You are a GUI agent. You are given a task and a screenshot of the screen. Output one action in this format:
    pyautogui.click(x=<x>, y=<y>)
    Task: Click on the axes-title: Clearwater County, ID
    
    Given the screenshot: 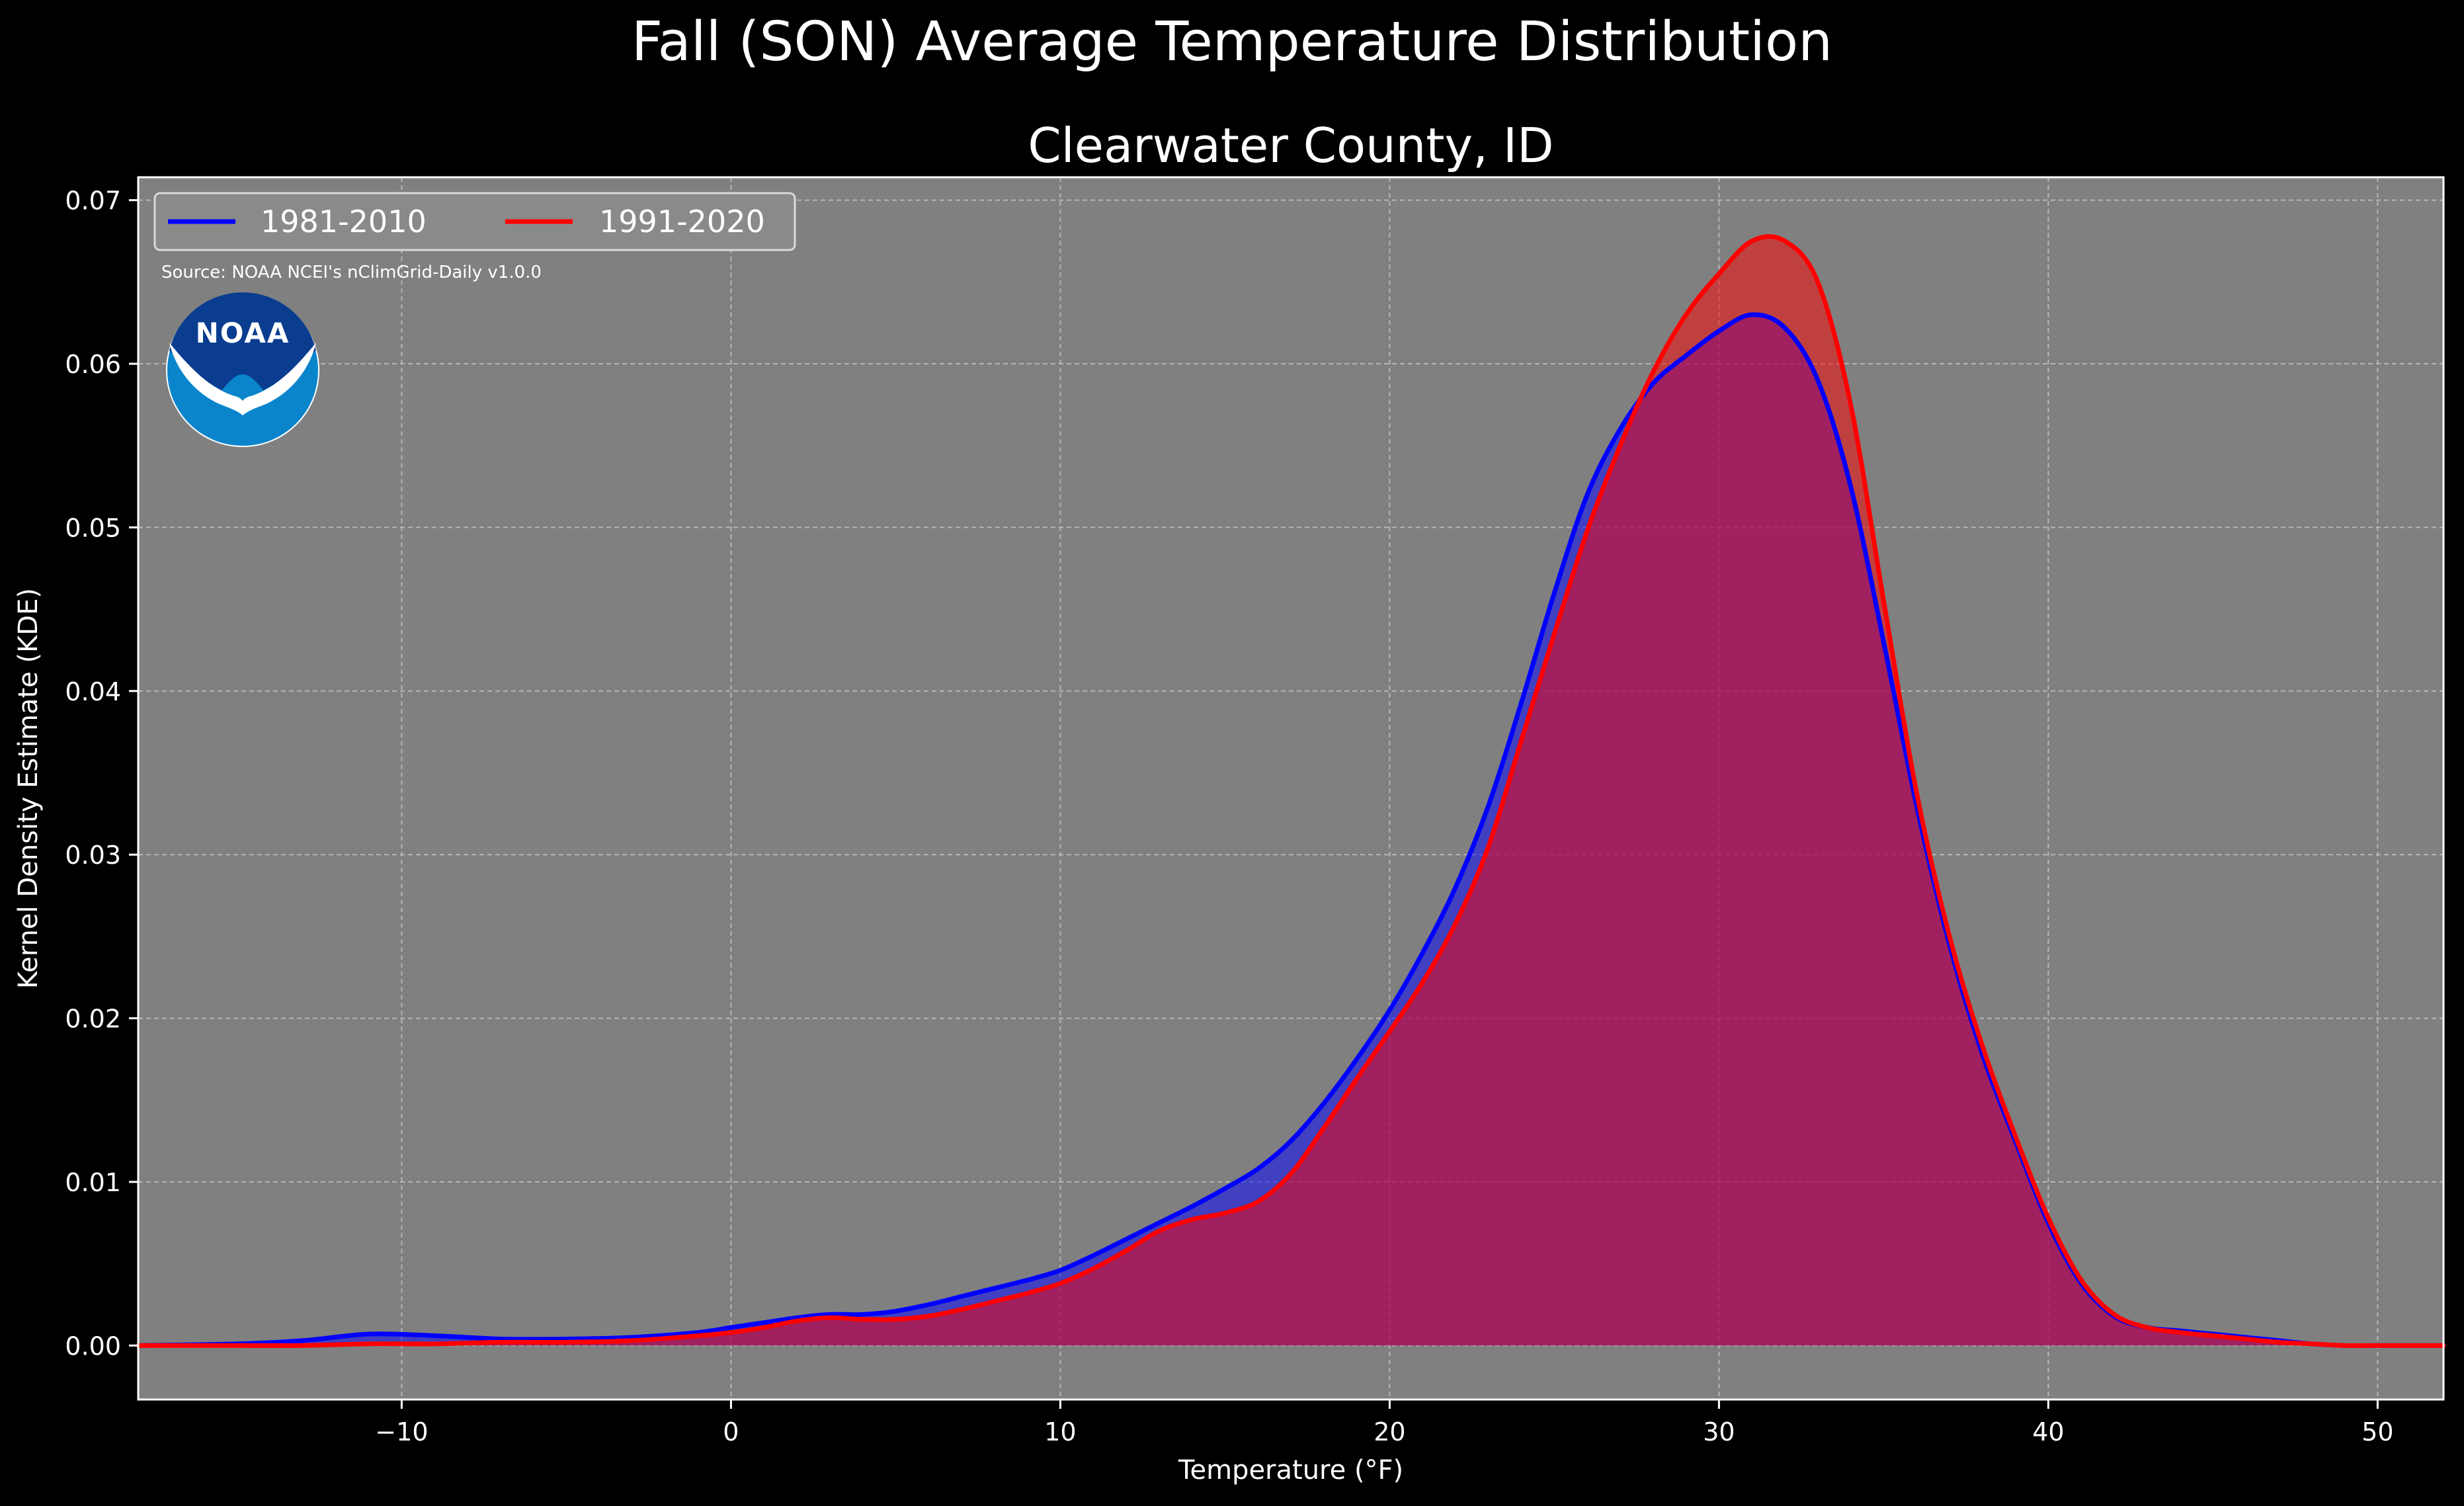 What is the action you would take?
    pyautogui.click(x=1290, y=145)
    